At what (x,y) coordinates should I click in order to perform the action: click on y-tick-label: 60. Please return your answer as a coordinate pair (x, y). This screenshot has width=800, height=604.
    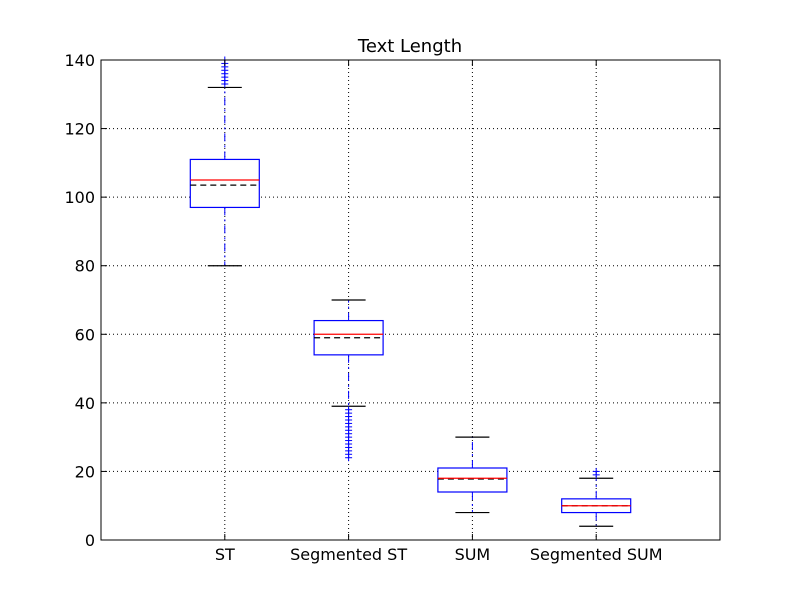
    Looking at the image, I should click on (85, 334).